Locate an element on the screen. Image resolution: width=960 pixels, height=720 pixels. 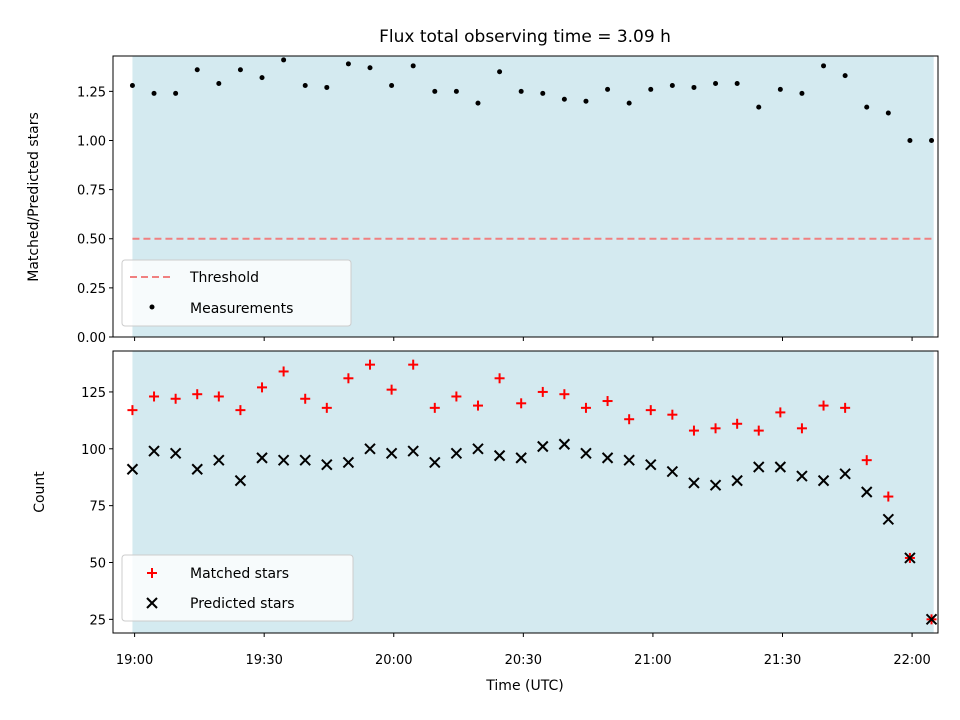
top-legend: Threshold Measurements is located at coordinates (236, 293).